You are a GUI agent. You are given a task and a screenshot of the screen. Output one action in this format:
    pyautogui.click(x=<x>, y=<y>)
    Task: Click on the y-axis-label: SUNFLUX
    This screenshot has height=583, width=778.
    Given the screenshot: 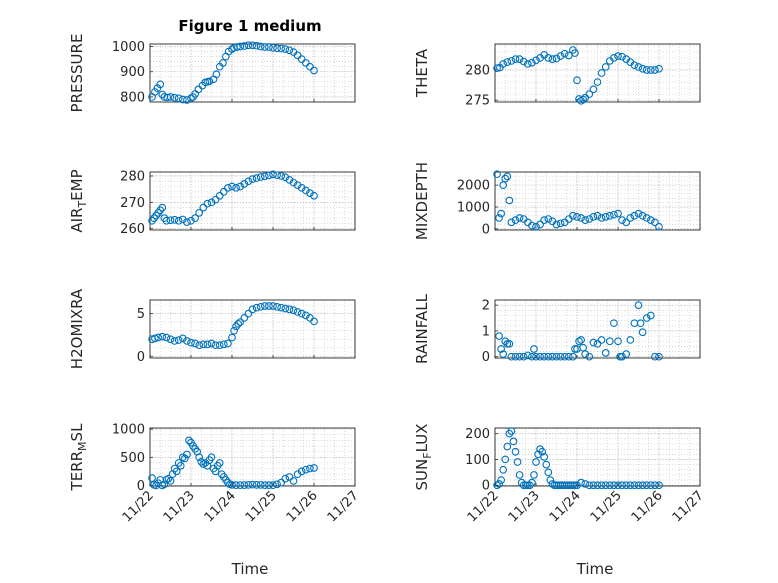 What is the action you would take?
    pyautogui.click(x=423, y=457)
    